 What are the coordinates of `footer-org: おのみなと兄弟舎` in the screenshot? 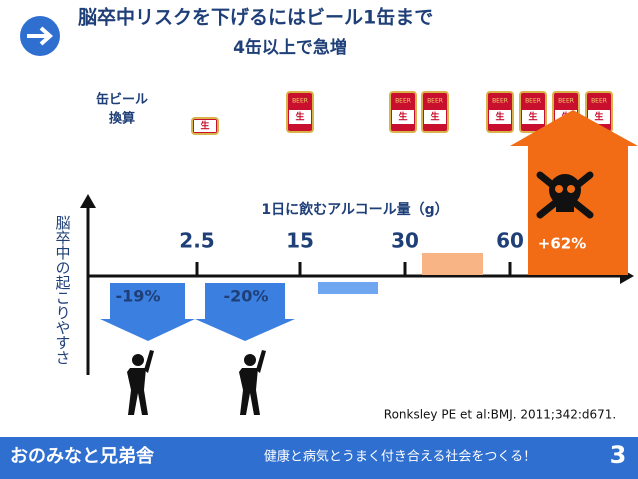 It's located at (82, 456).